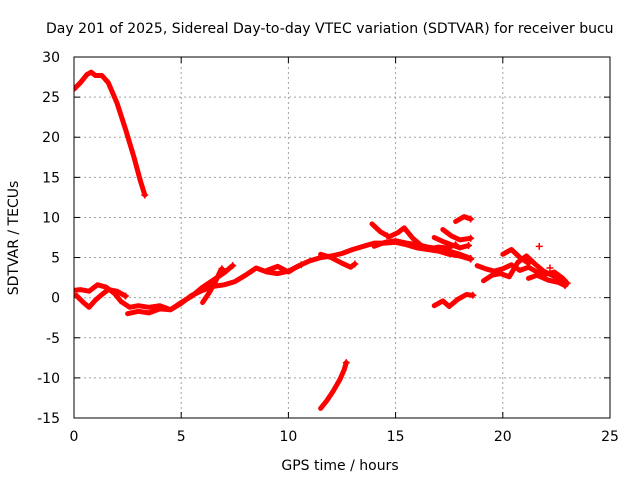 The width and height of the screenshot is (640, 480). I want to click on y-tick-label: 20, so click(51, 138).